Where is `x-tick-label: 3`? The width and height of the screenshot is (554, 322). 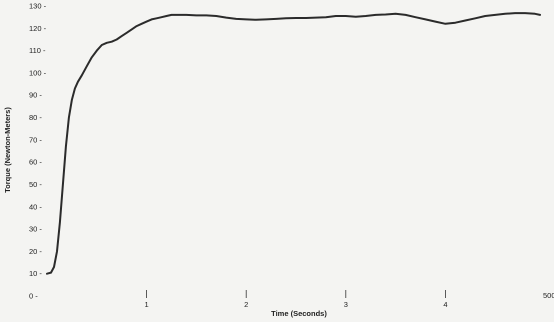
x-tick-label: 3 is located at coordinates (346, 304).